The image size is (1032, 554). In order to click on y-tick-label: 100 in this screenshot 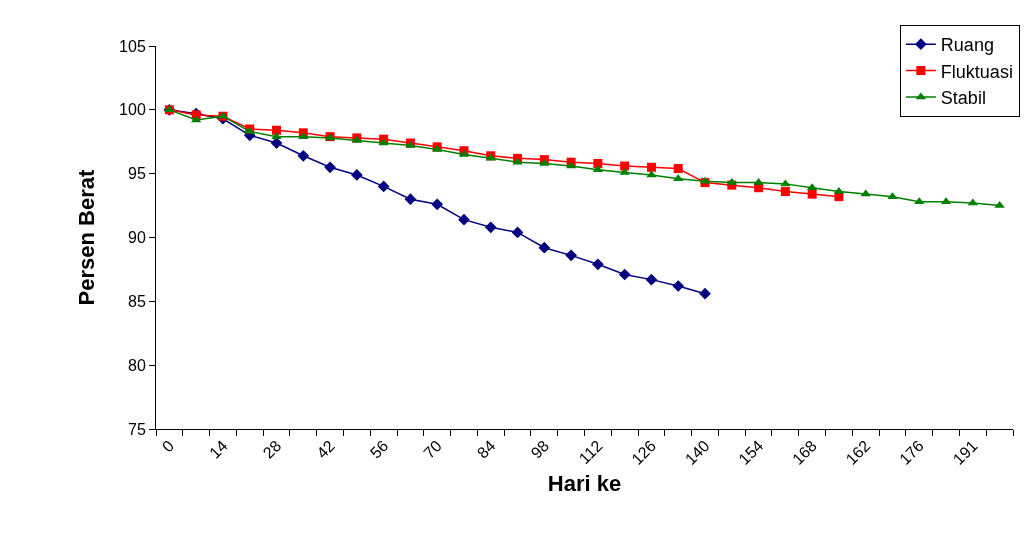, I will do `click(132, 110)`.